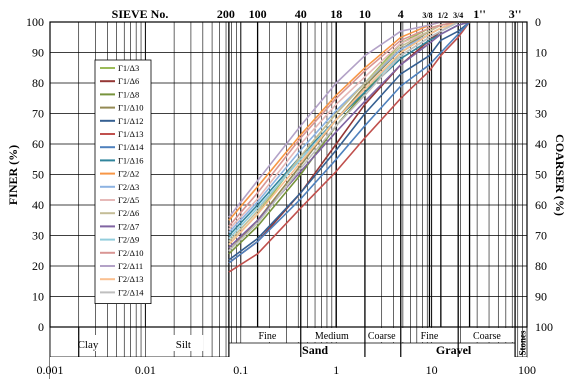 The image size is (568, 379). I want to click on legend-label: Γ2/Δ14, so click(131, 292).